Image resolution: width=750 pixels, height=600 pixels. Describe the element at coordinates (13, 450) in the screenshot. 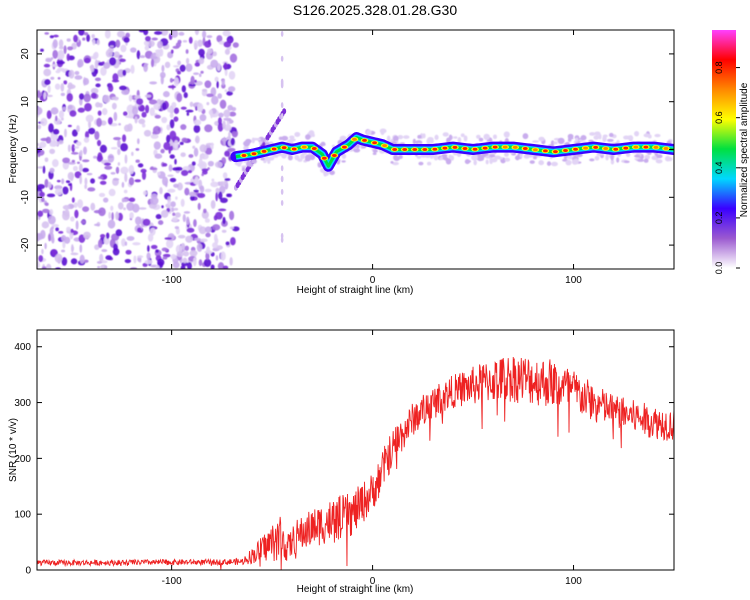

I see `snr-ylabel: SNR (10 * v/v)` at that location.